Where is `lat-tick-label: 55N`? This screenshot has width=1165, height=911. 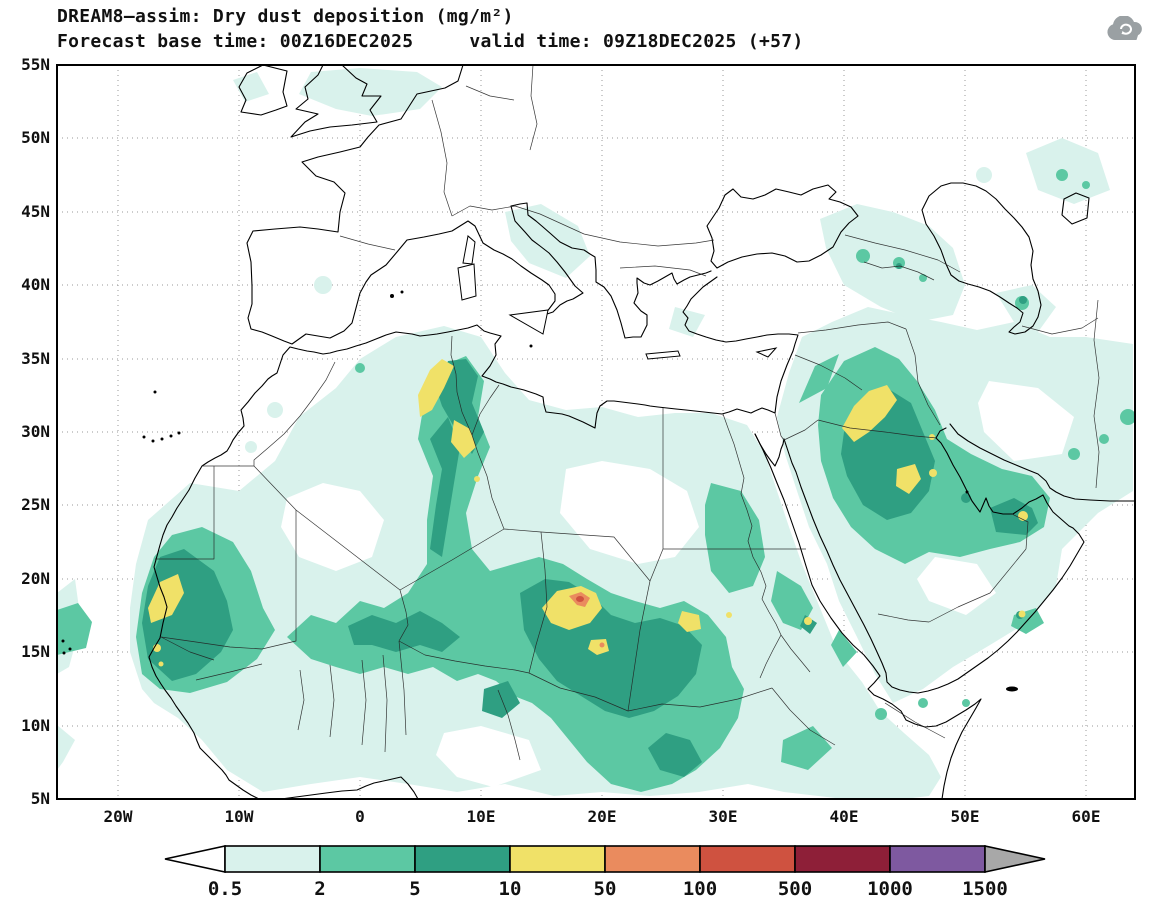 lat-tick-label: 55N is located at coordinates (35, 64).